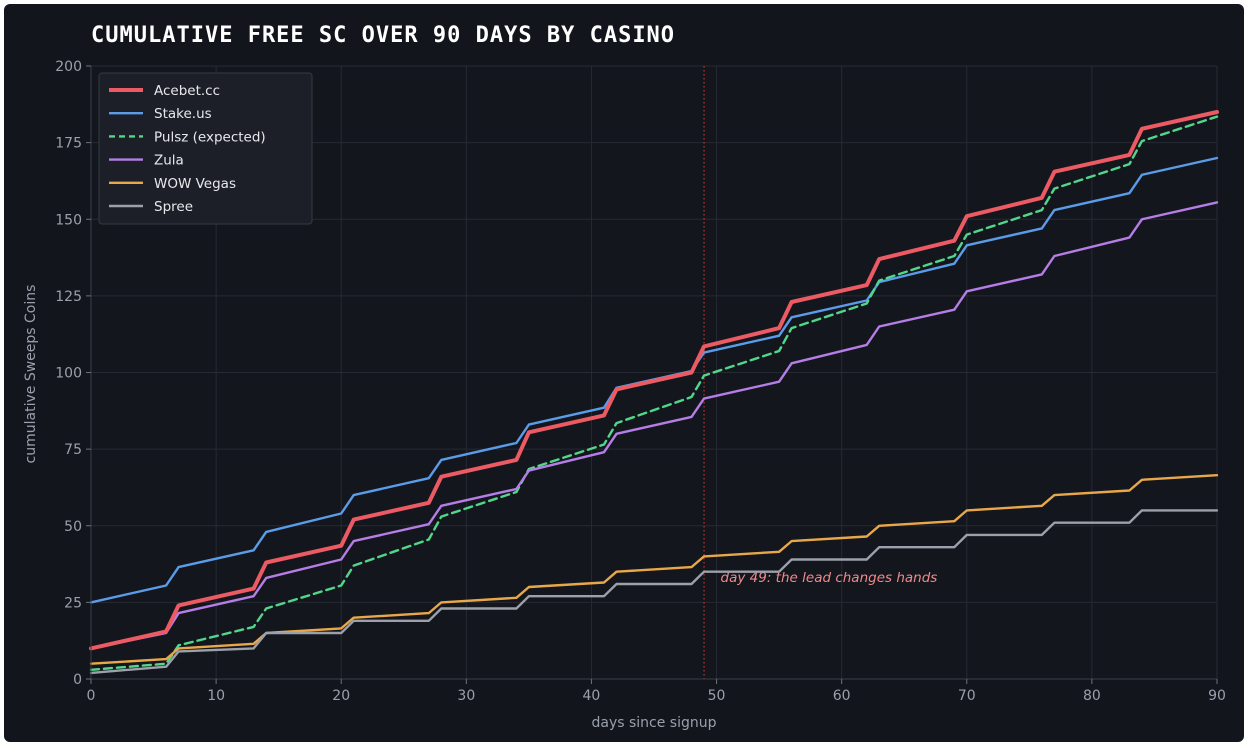 The image size is (1248, 746). Describe the element at coordinates (341, 696) in the screenshot. I see `x-tick-label: 20` at that location.